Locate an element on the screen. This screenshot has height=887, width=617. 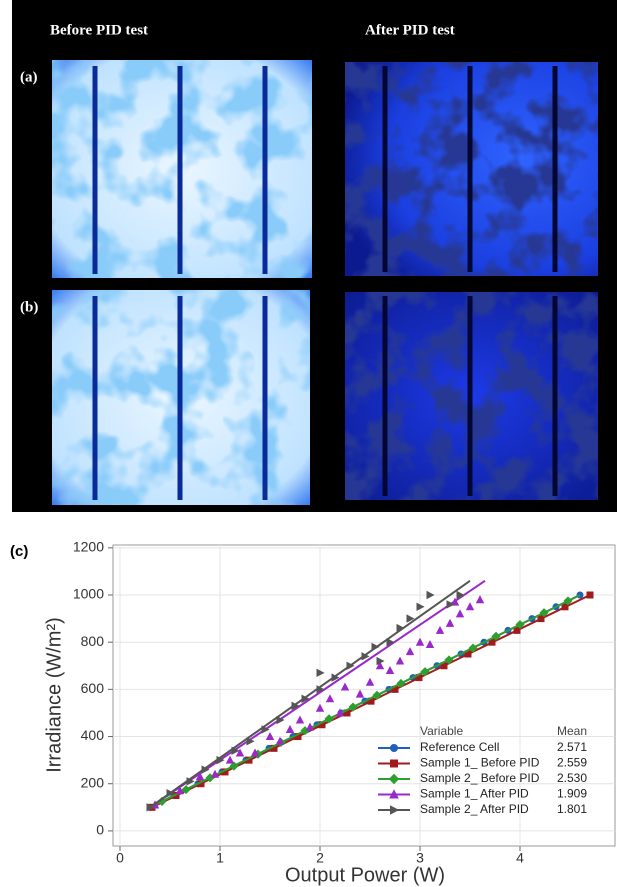
y-axis-label: Irradiance (W/m²) is located at coordinates (54, 695).